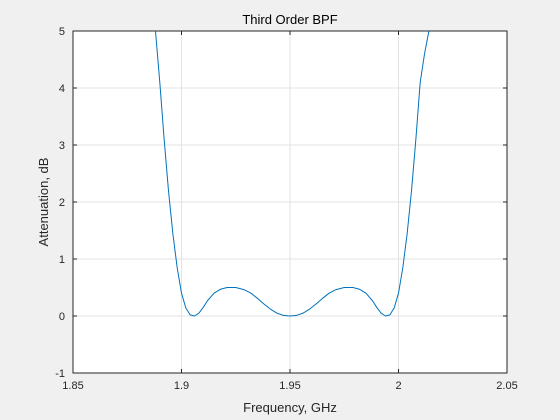  I want to click on y-tick-label: 1, so click(62, 260).